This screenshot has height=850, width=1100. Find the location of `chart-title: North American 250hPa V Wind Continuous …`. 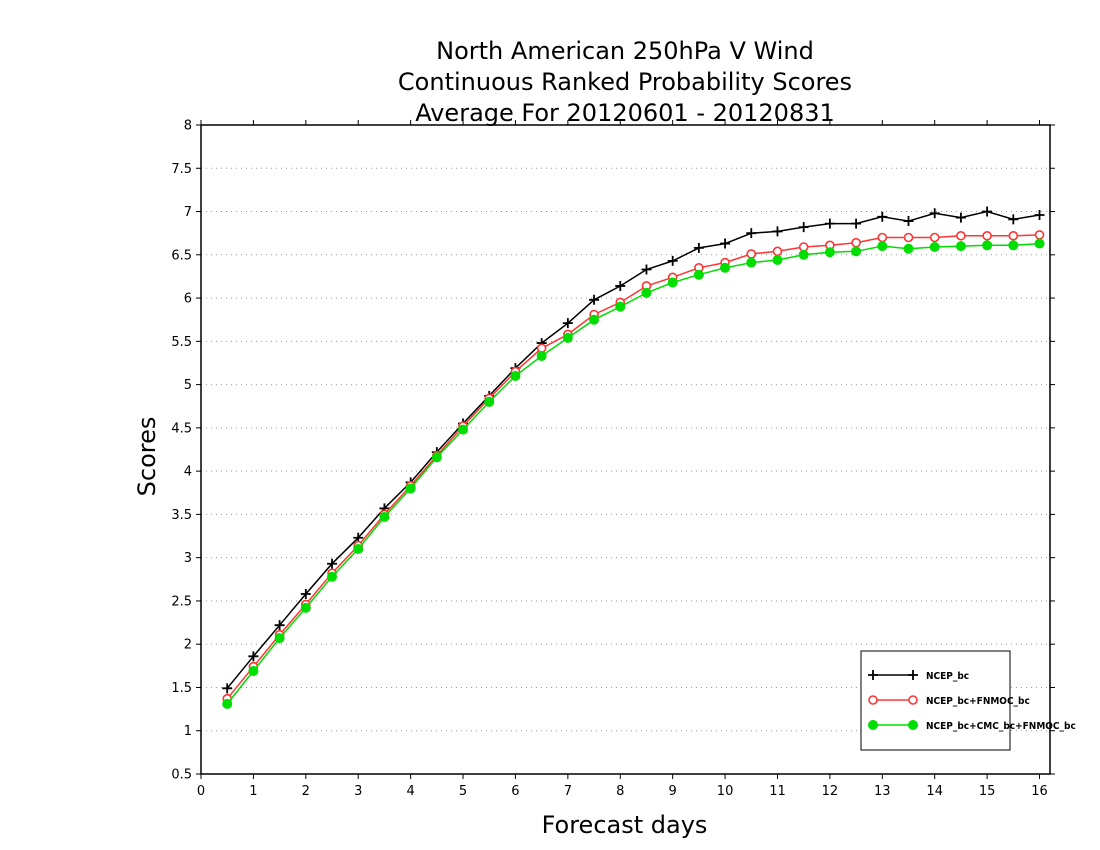

chart-title: North American 250hPa V Wind Continuous … is located at coordinates (550, 82).